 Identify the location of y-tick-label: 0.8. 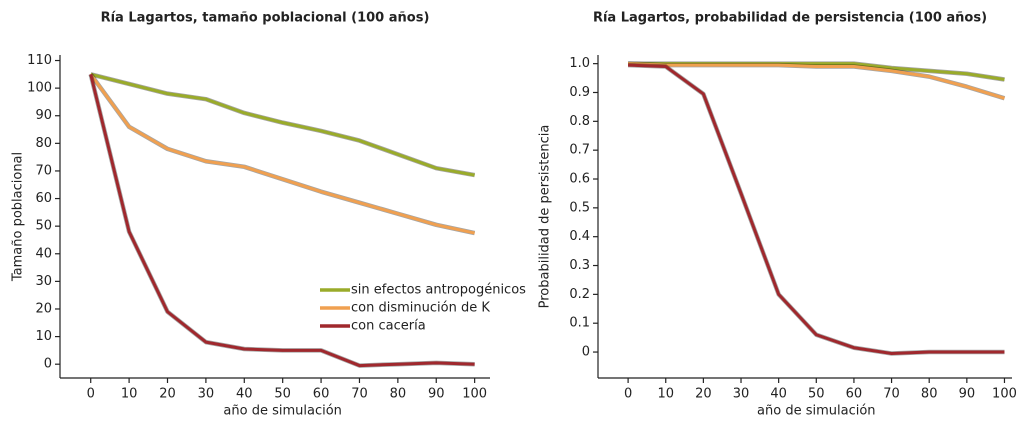
(579, 121).